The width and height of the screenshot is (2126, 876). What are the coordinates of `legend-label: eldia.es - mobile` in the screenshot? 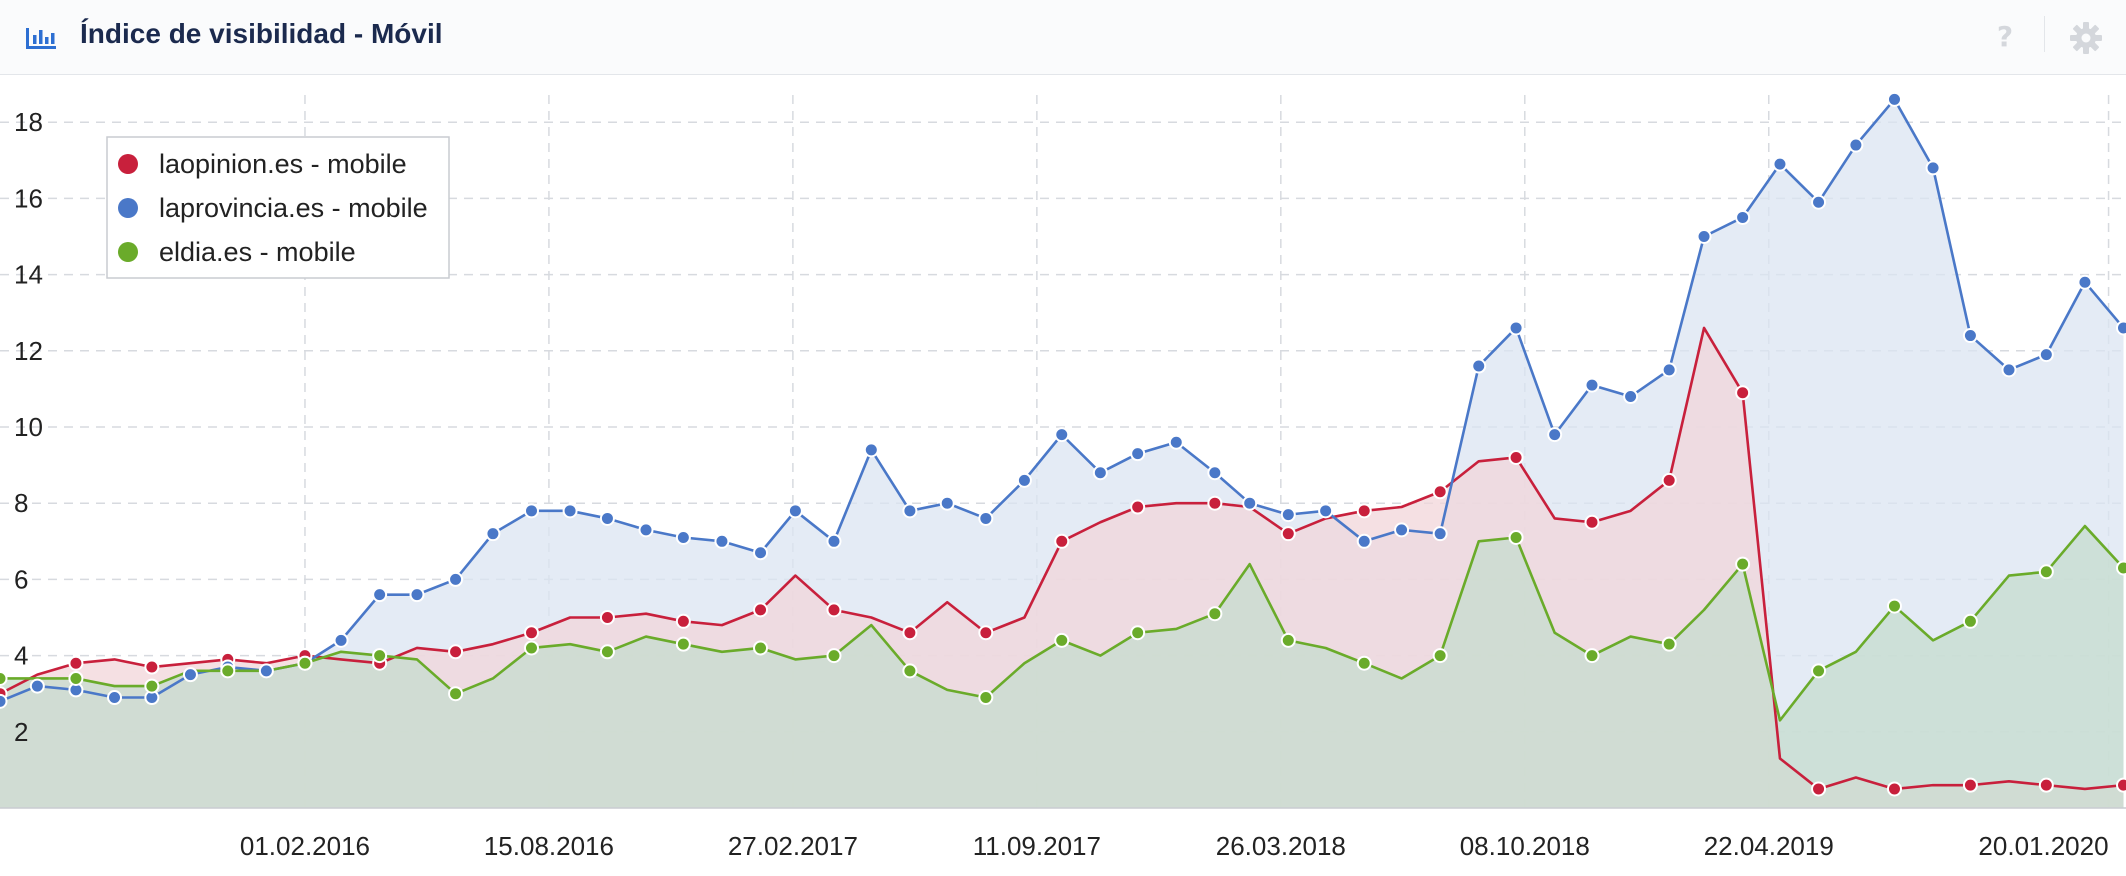 It's located at (257, 252).